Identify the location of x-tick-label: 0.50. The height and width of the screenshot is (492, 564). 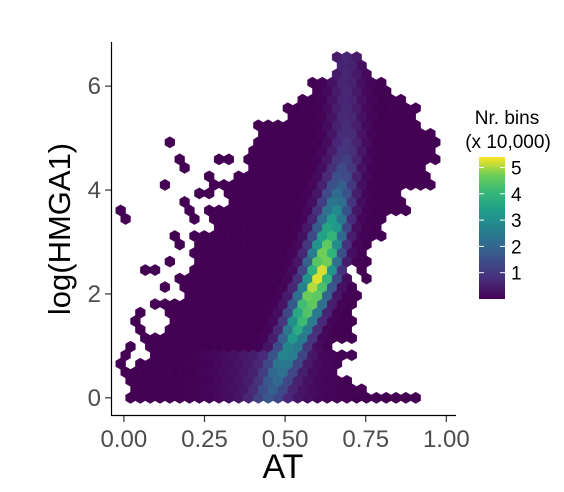
(285, 439).